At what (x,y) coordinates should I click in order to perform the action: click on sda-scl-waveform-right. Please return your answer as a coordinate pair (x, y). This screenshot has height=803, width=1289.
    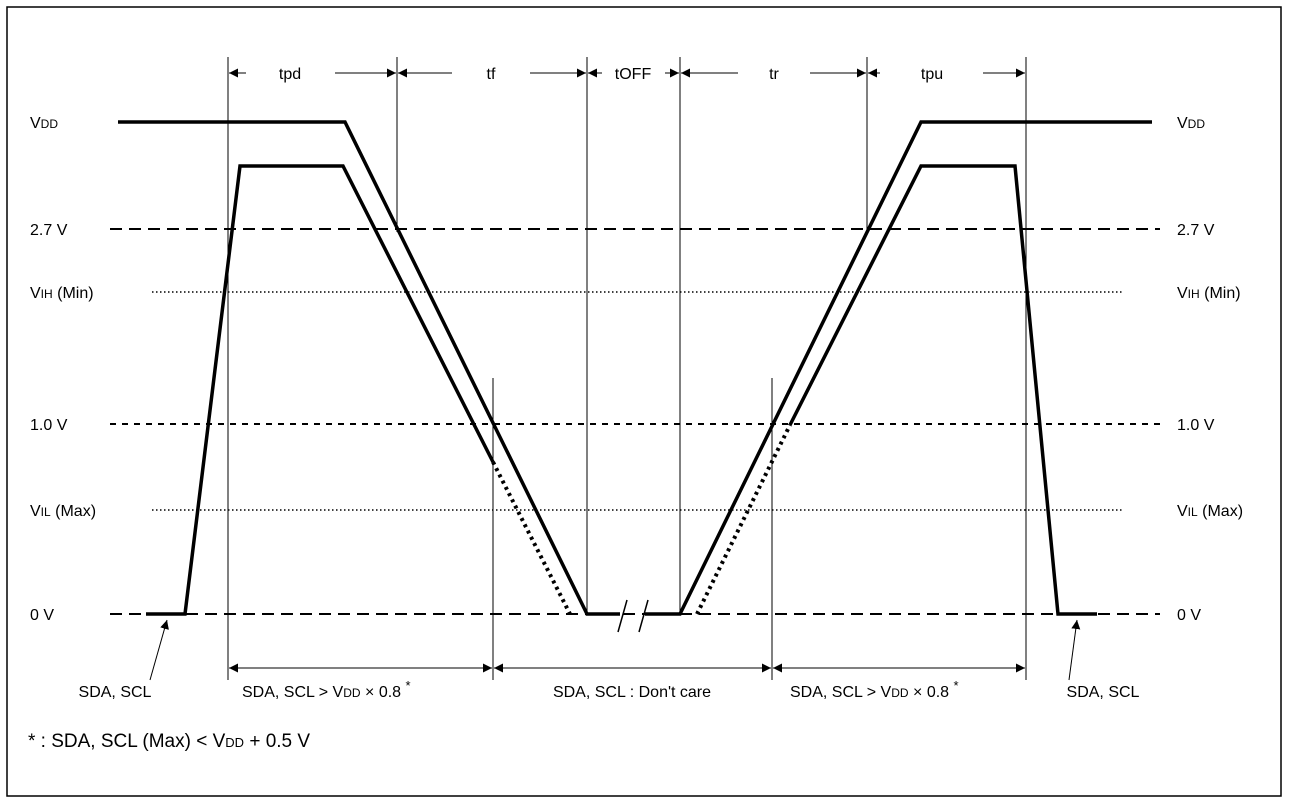
    Looking at the image, I should click on (942, 390).